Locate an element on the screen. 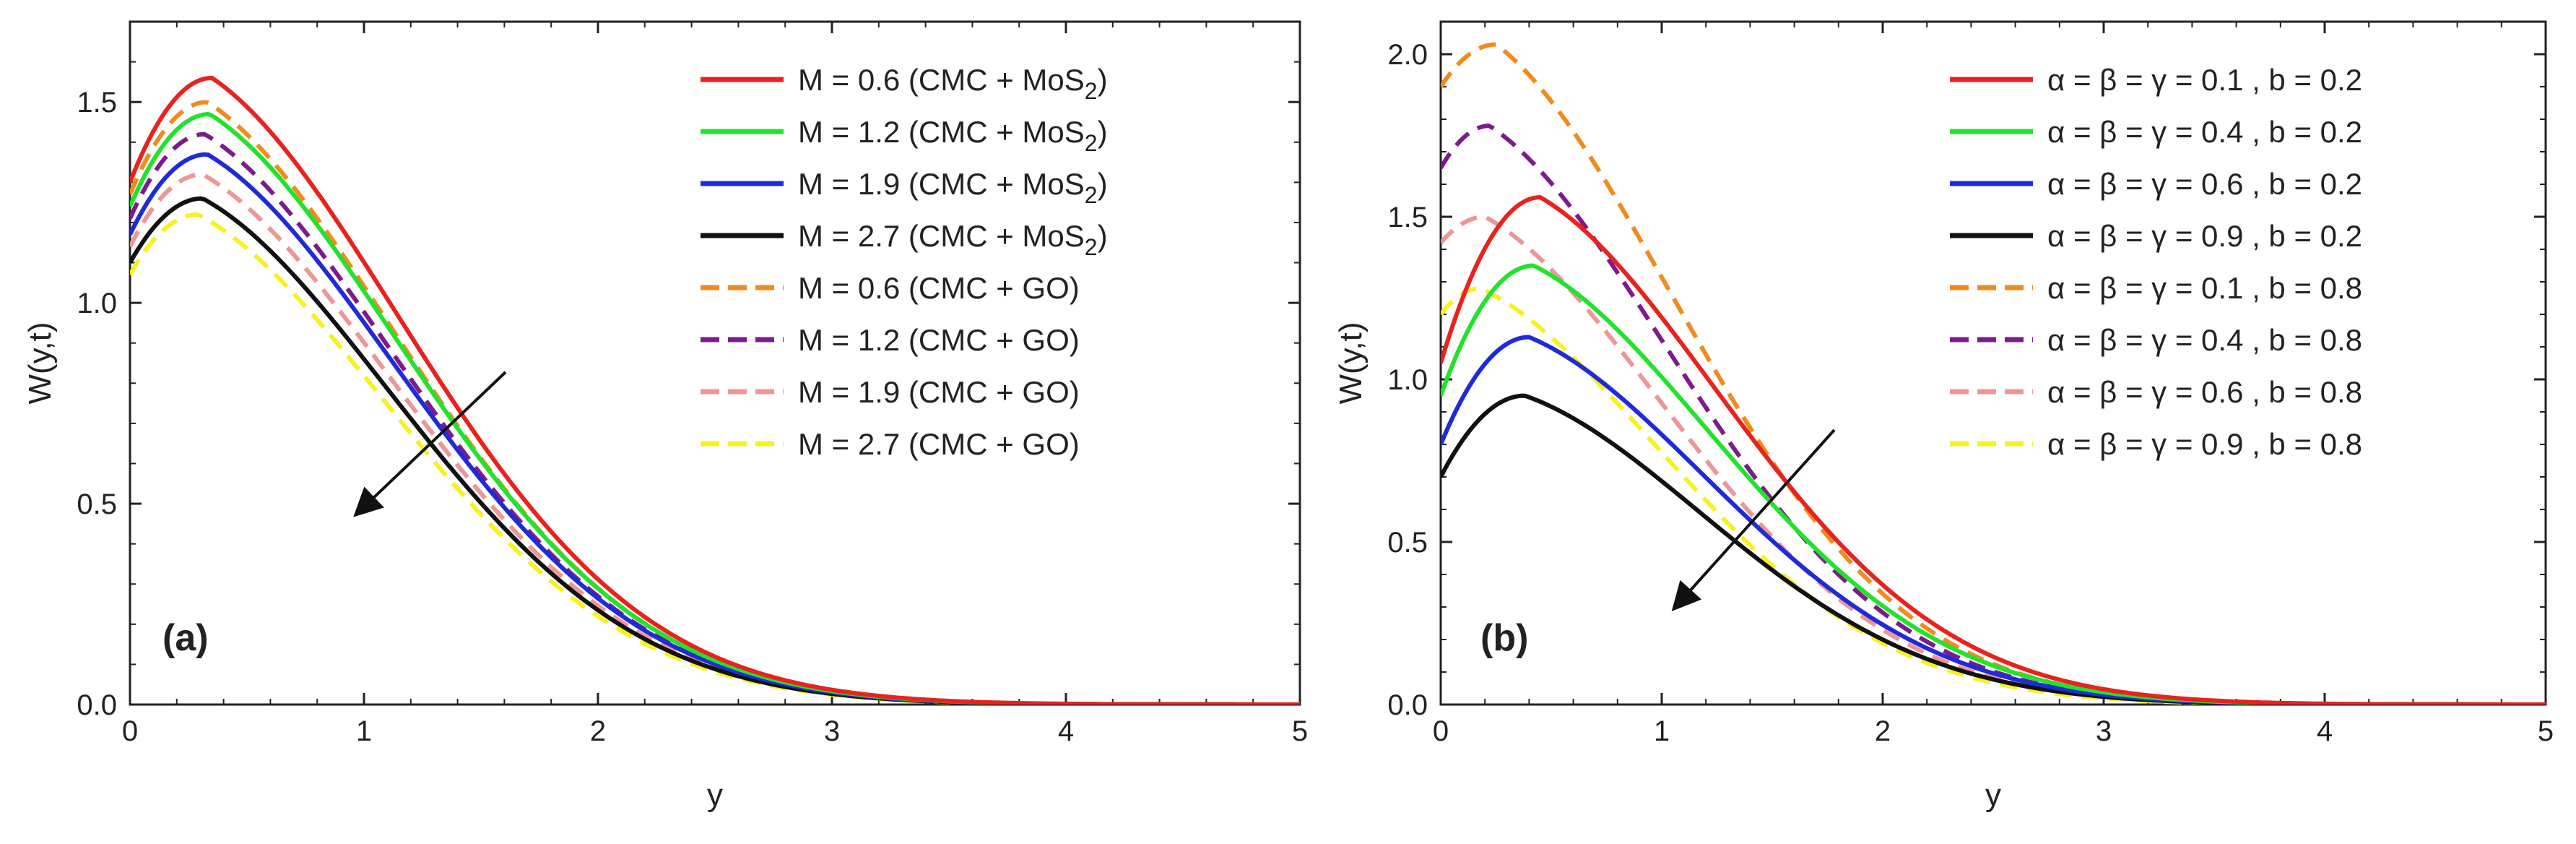 The image size is (2576, 844). legend-label-text: M = 1.9 (CMC + MoS is located at coordinates (941, 184).